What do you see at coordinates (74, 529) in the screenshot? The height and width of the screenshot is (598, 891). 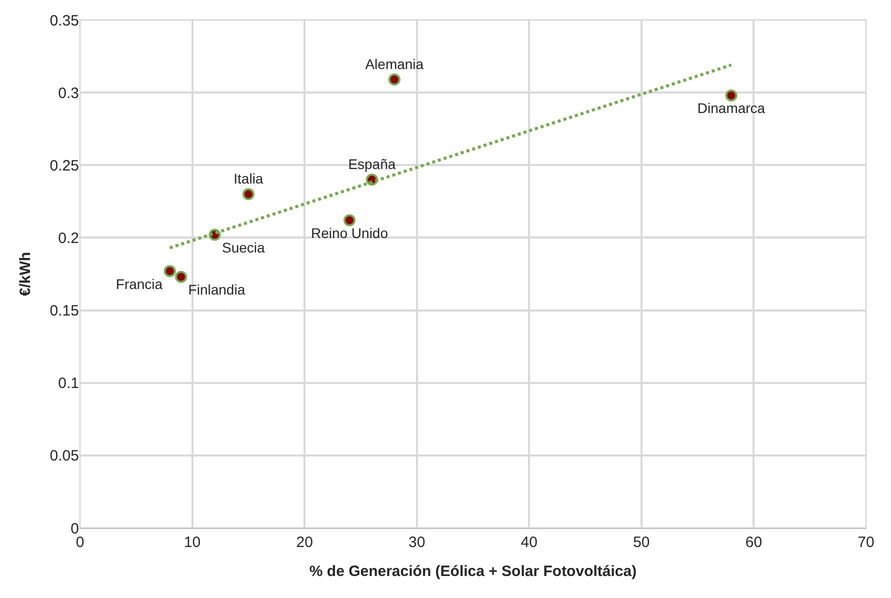 I see `y-tick-label: 0` at bounding box center [74, 529].